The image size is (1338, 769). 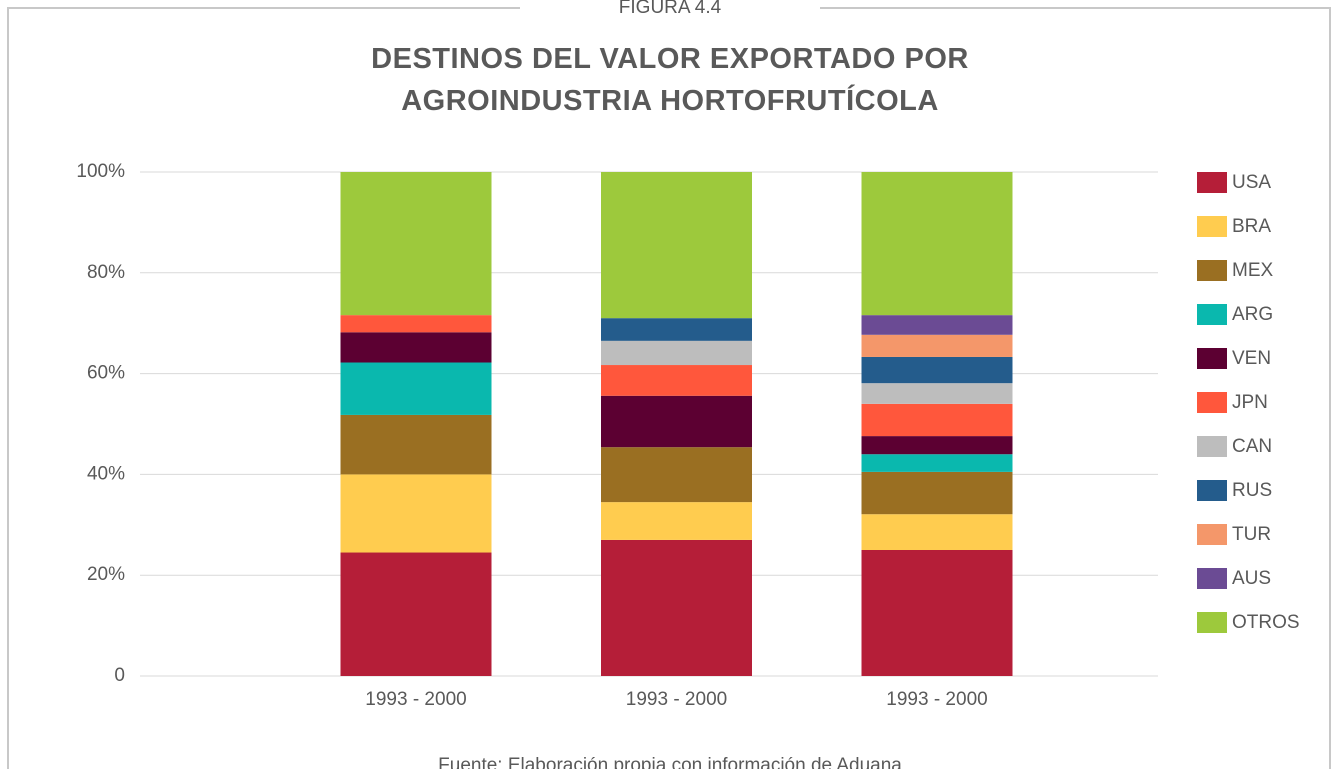 What do you see at coordinates (106, 473) in the screenshot?
I see `y-tick-label: 40%` at bounding box center [106, 473].